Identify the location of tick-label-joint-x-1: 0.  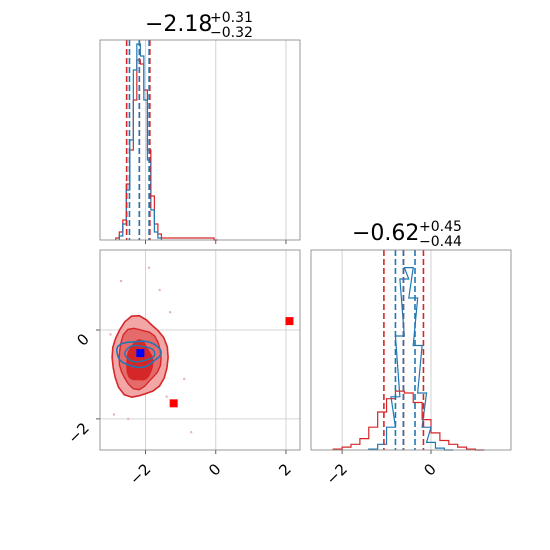
(214, 469).